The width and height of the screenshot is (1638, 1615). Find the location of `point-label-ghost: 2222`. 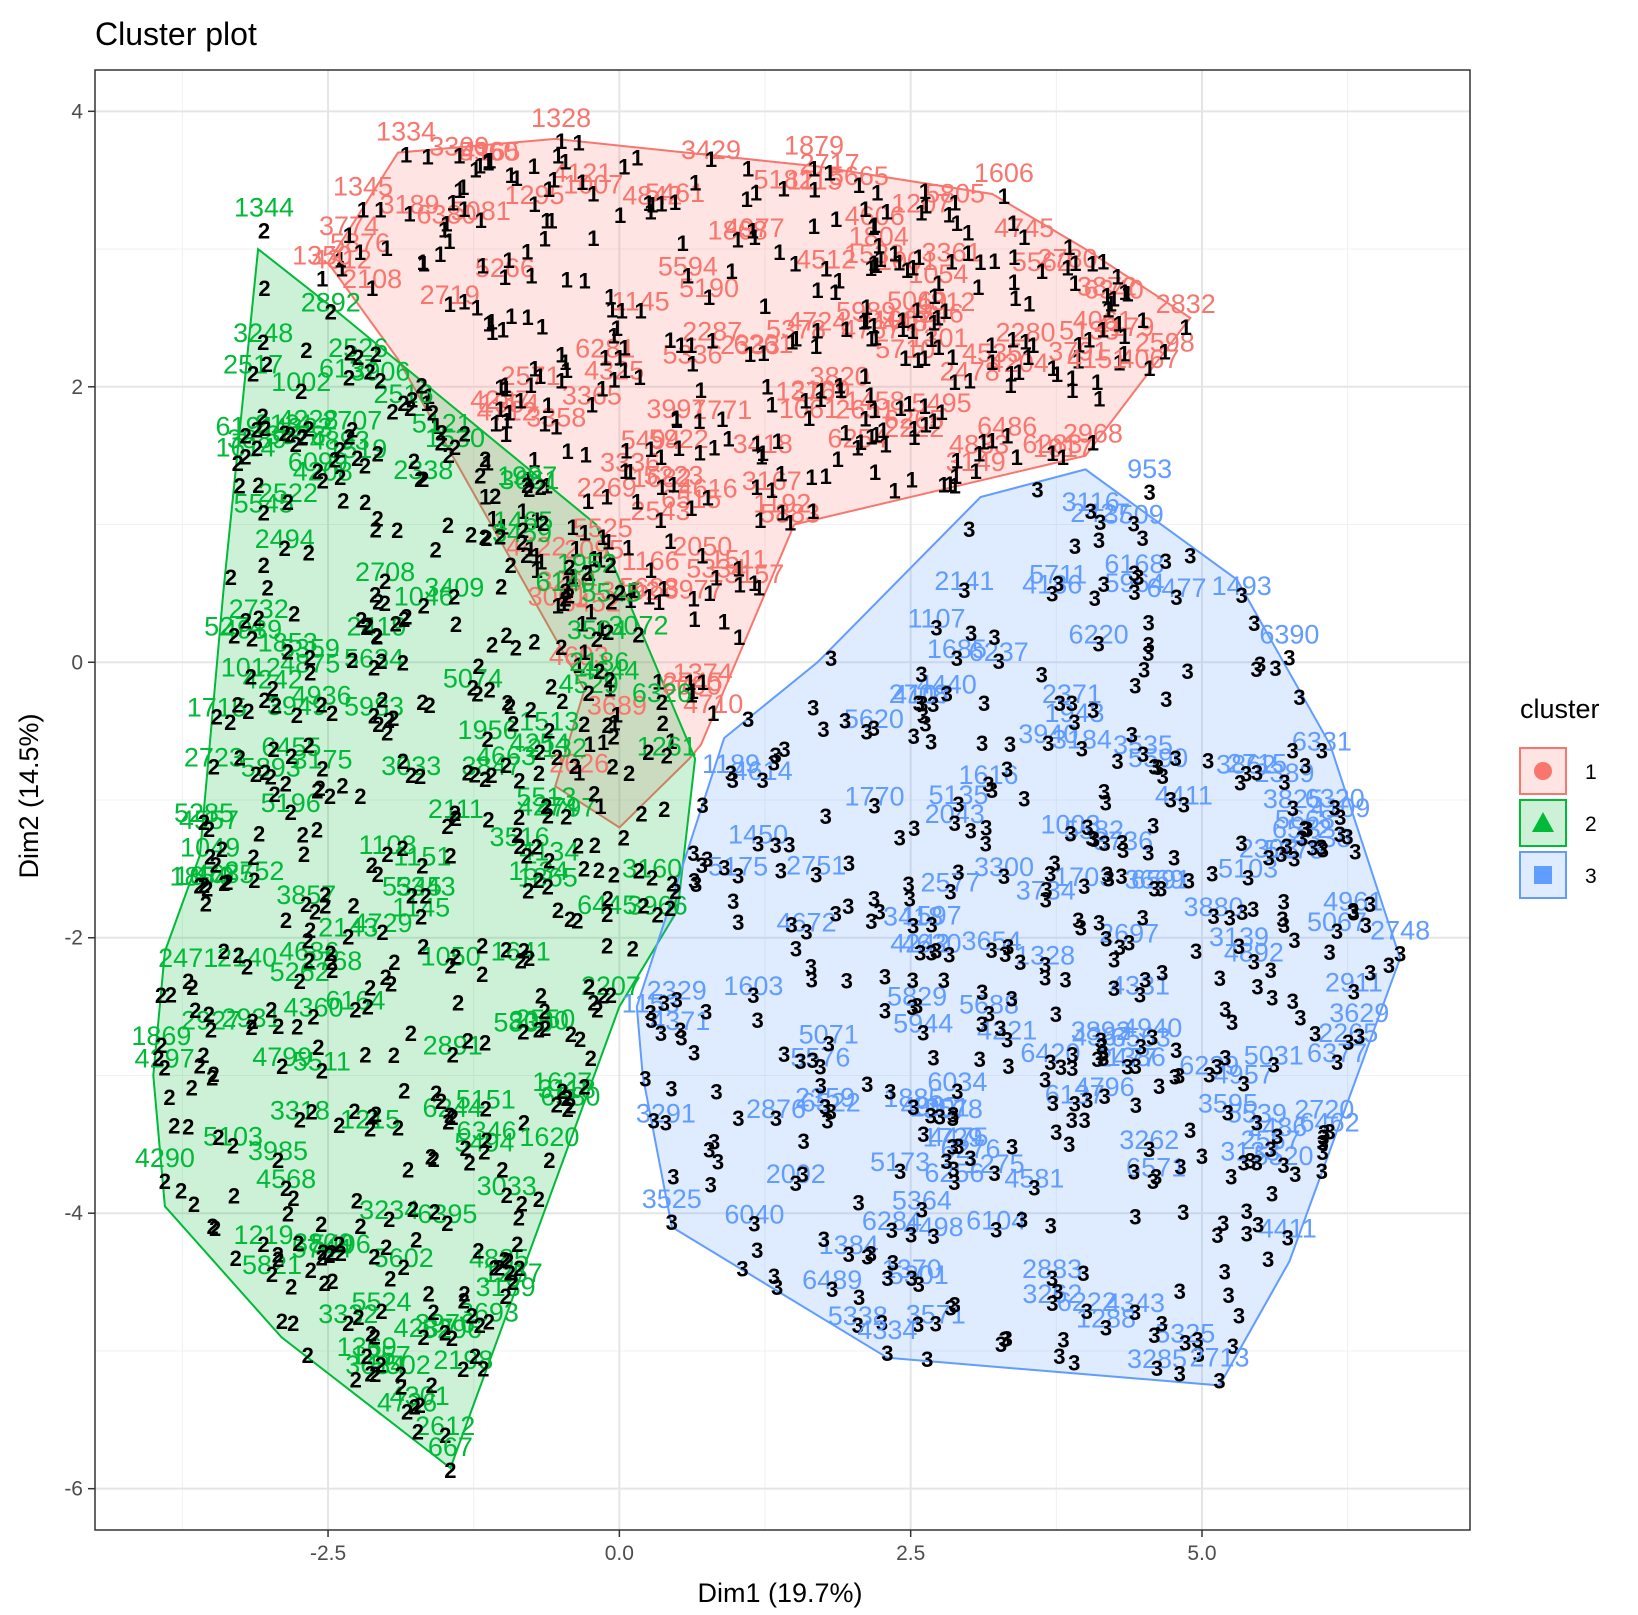

point-label-ghost: 2222 is located at coordinates (914, 428).